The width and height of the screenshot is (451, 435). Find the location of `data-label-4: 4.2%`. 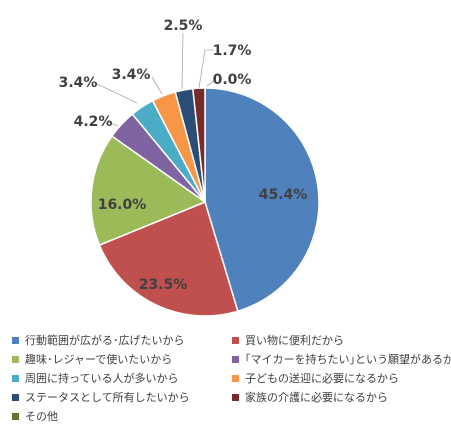

data-label-4: 4.2% is located at coordinates (93, 122).